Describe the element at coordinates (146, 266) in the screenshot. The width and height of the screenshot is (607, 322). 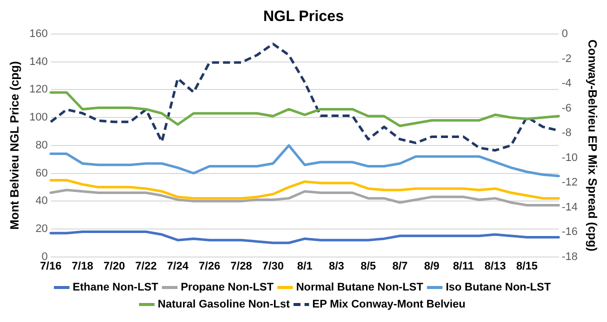
I see `x-tick-label: 7/22` at that location.